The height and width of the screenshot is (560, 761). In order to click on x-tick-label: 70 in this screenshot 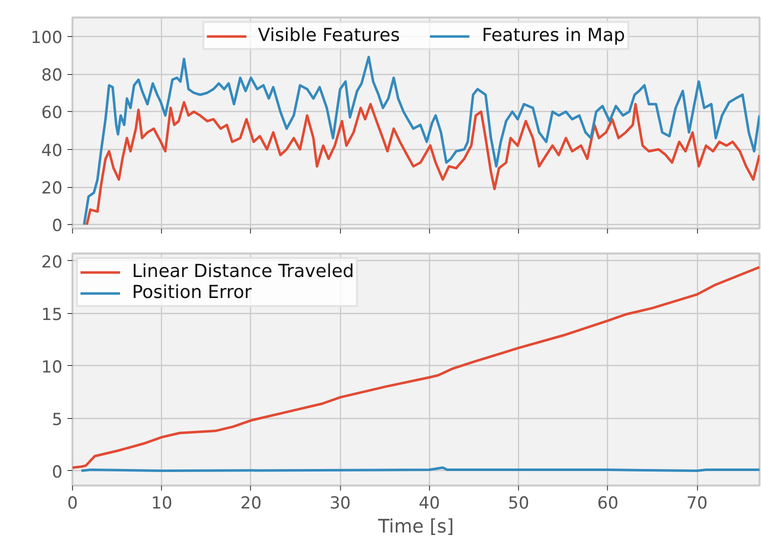, I will do `click(697, 503)`.